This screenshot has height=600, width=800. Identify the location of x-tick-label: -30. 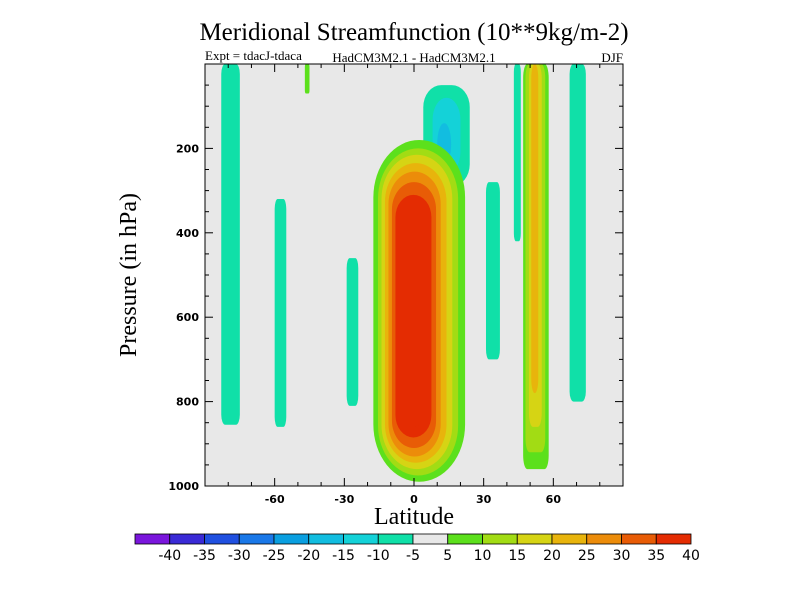
(344, 499).